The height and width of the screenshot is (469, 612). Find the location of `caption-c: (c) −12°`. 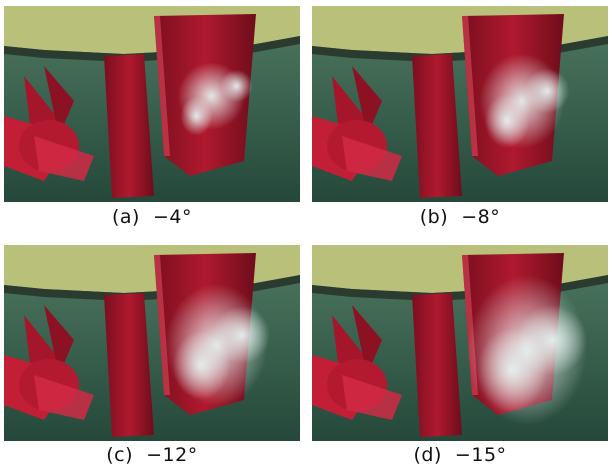

caption-c: (c) −12° is located at coordinates (152, 455).